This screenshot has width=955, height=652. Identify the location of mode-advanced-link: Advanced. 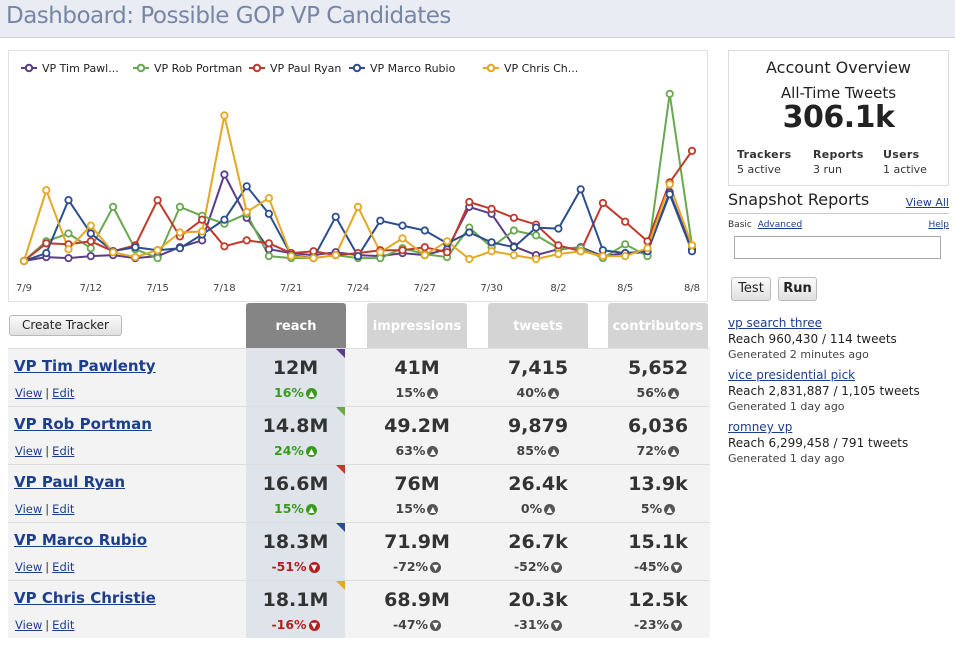
(780, 225).